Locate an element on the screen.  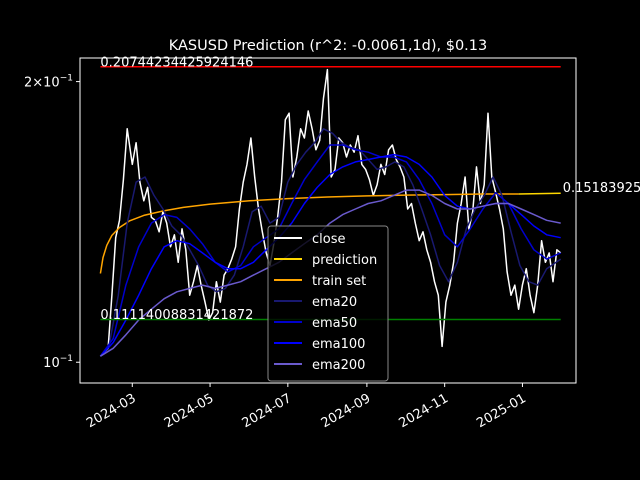
y-tick-label: 2×10⁻¹ is located at coordinates (48, 82).